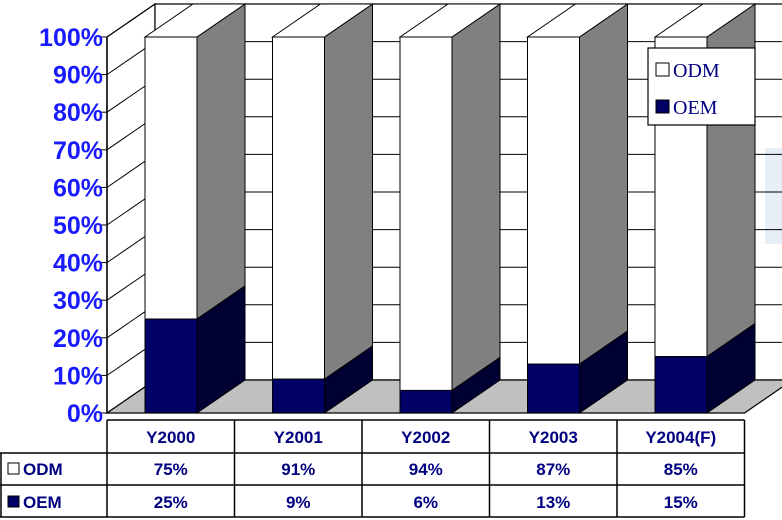 This screenshot has width=782, height=520. Describe the element at coordinates (170, 437) in the screenshot. I see `category-label: Y2000` at that location.